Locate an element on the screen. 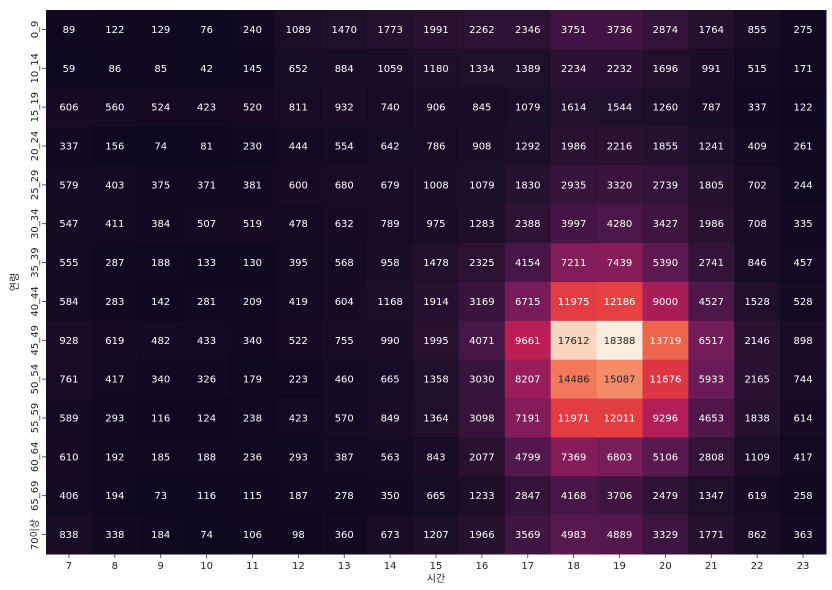 This screenshot has height=590, width=832. cell-value-label: 375 is located at coordinates (160, 185).